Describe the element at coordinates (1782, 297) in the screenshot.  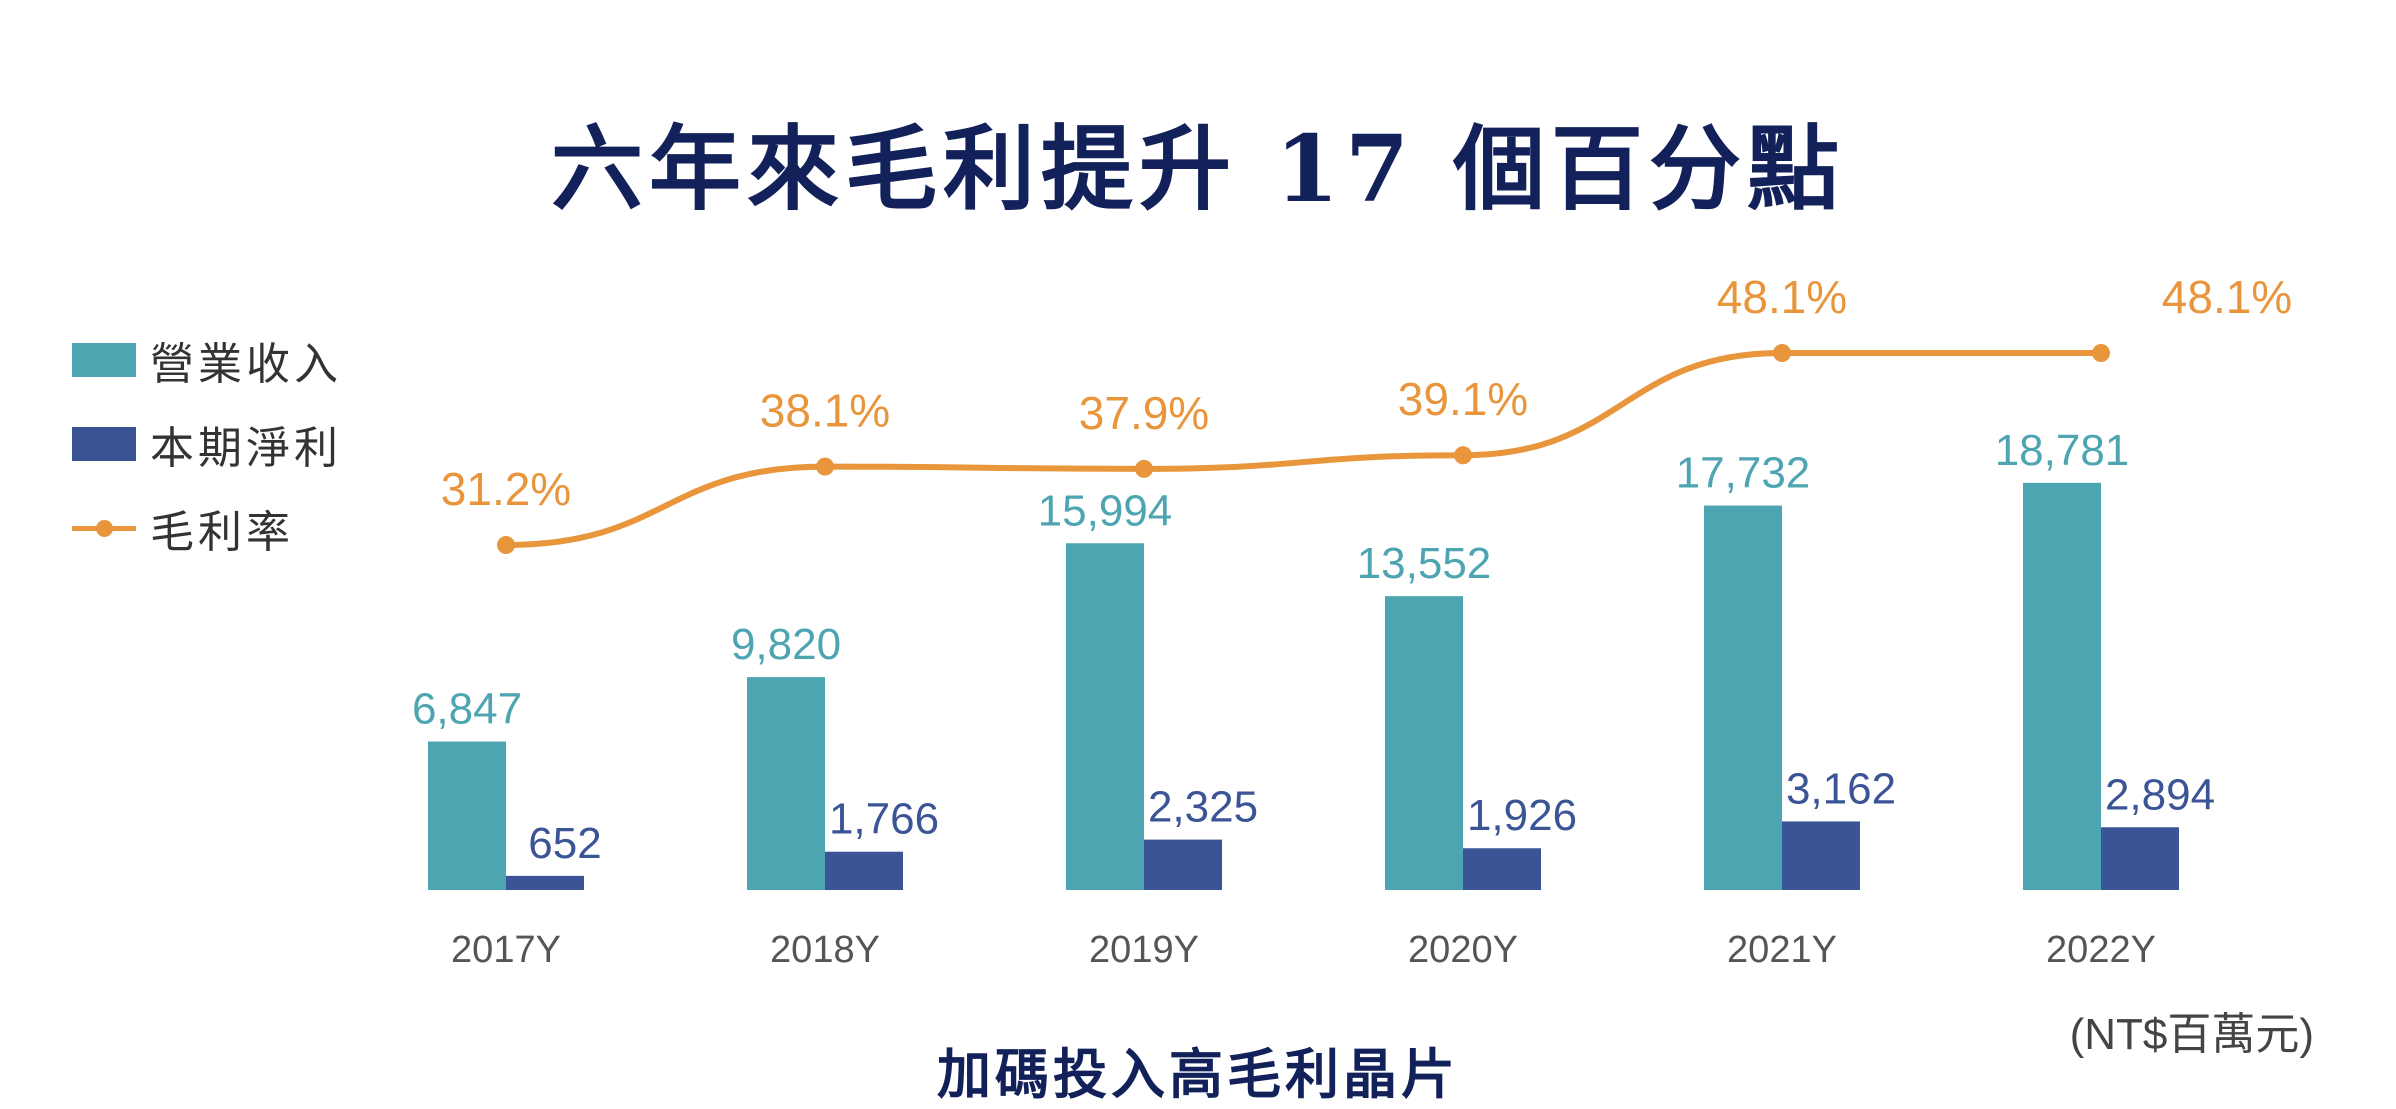
I see `label-margin-2021Y: 48.1%` at that location.